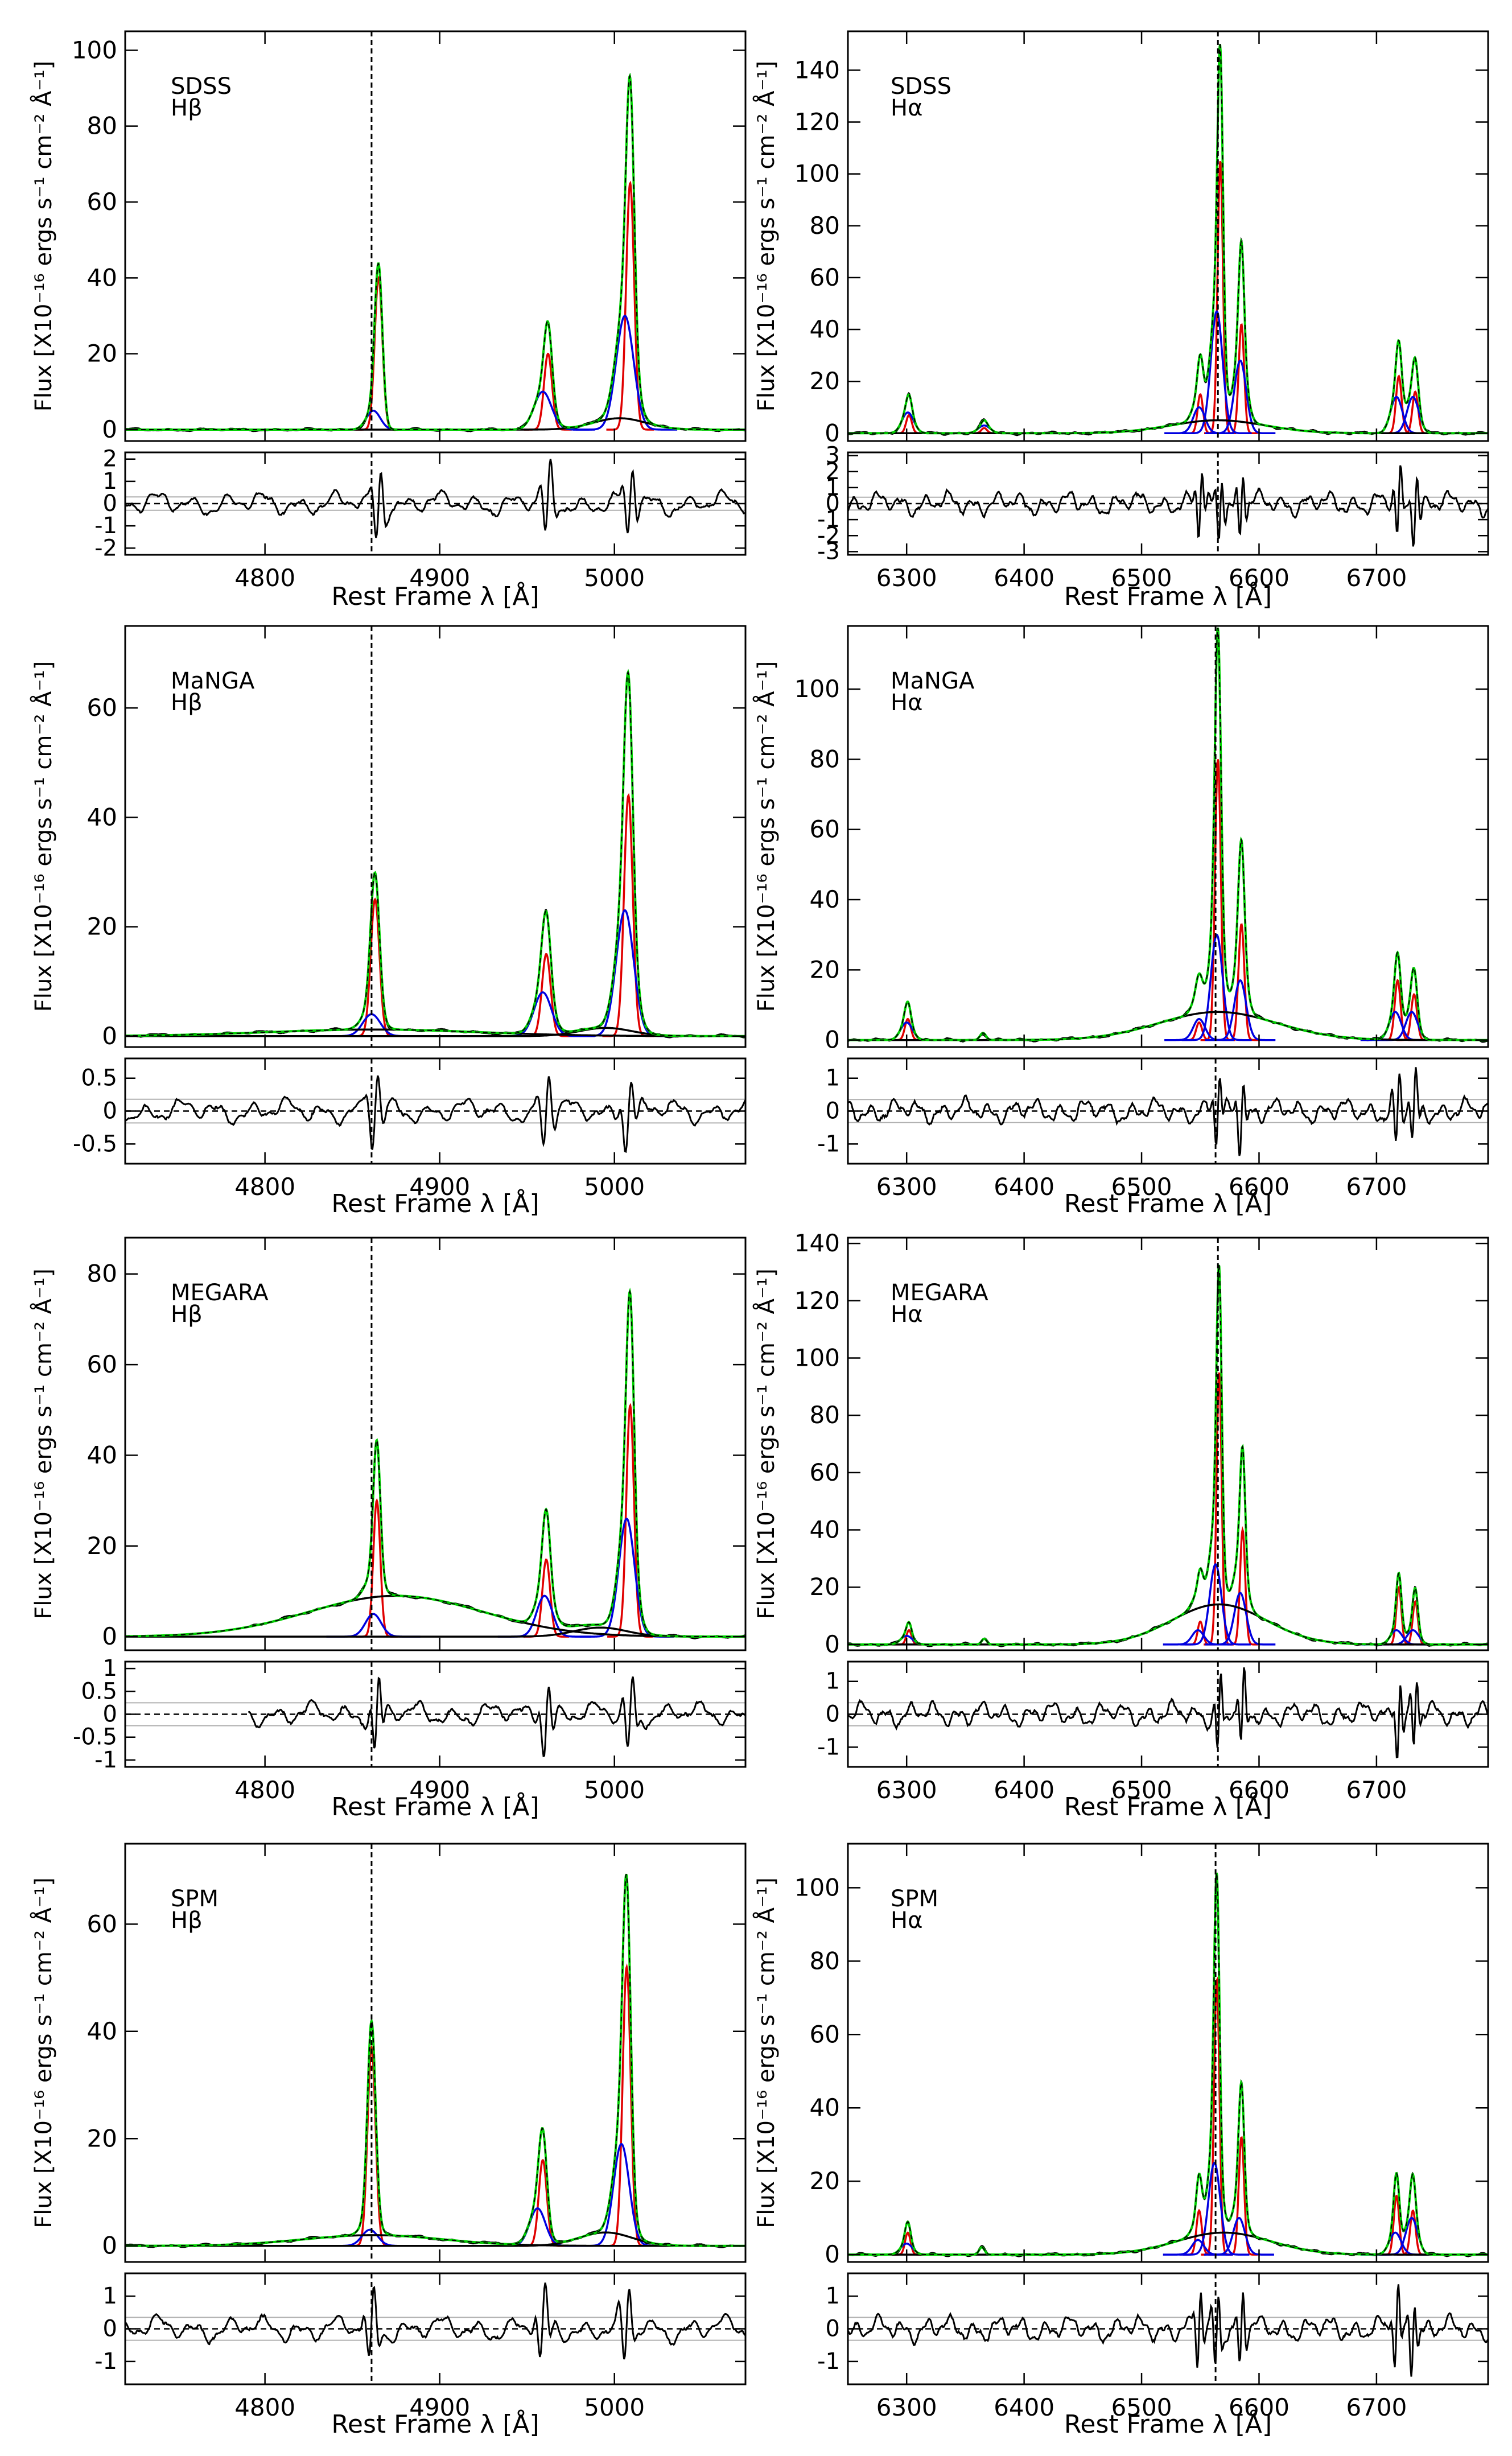 This screenshot has height=2456, width=1512. What do you see at coordinates (220, 1293) in the screenshot?
I see `instrument-label: MEGARA` at bounding box center [220, 1293].